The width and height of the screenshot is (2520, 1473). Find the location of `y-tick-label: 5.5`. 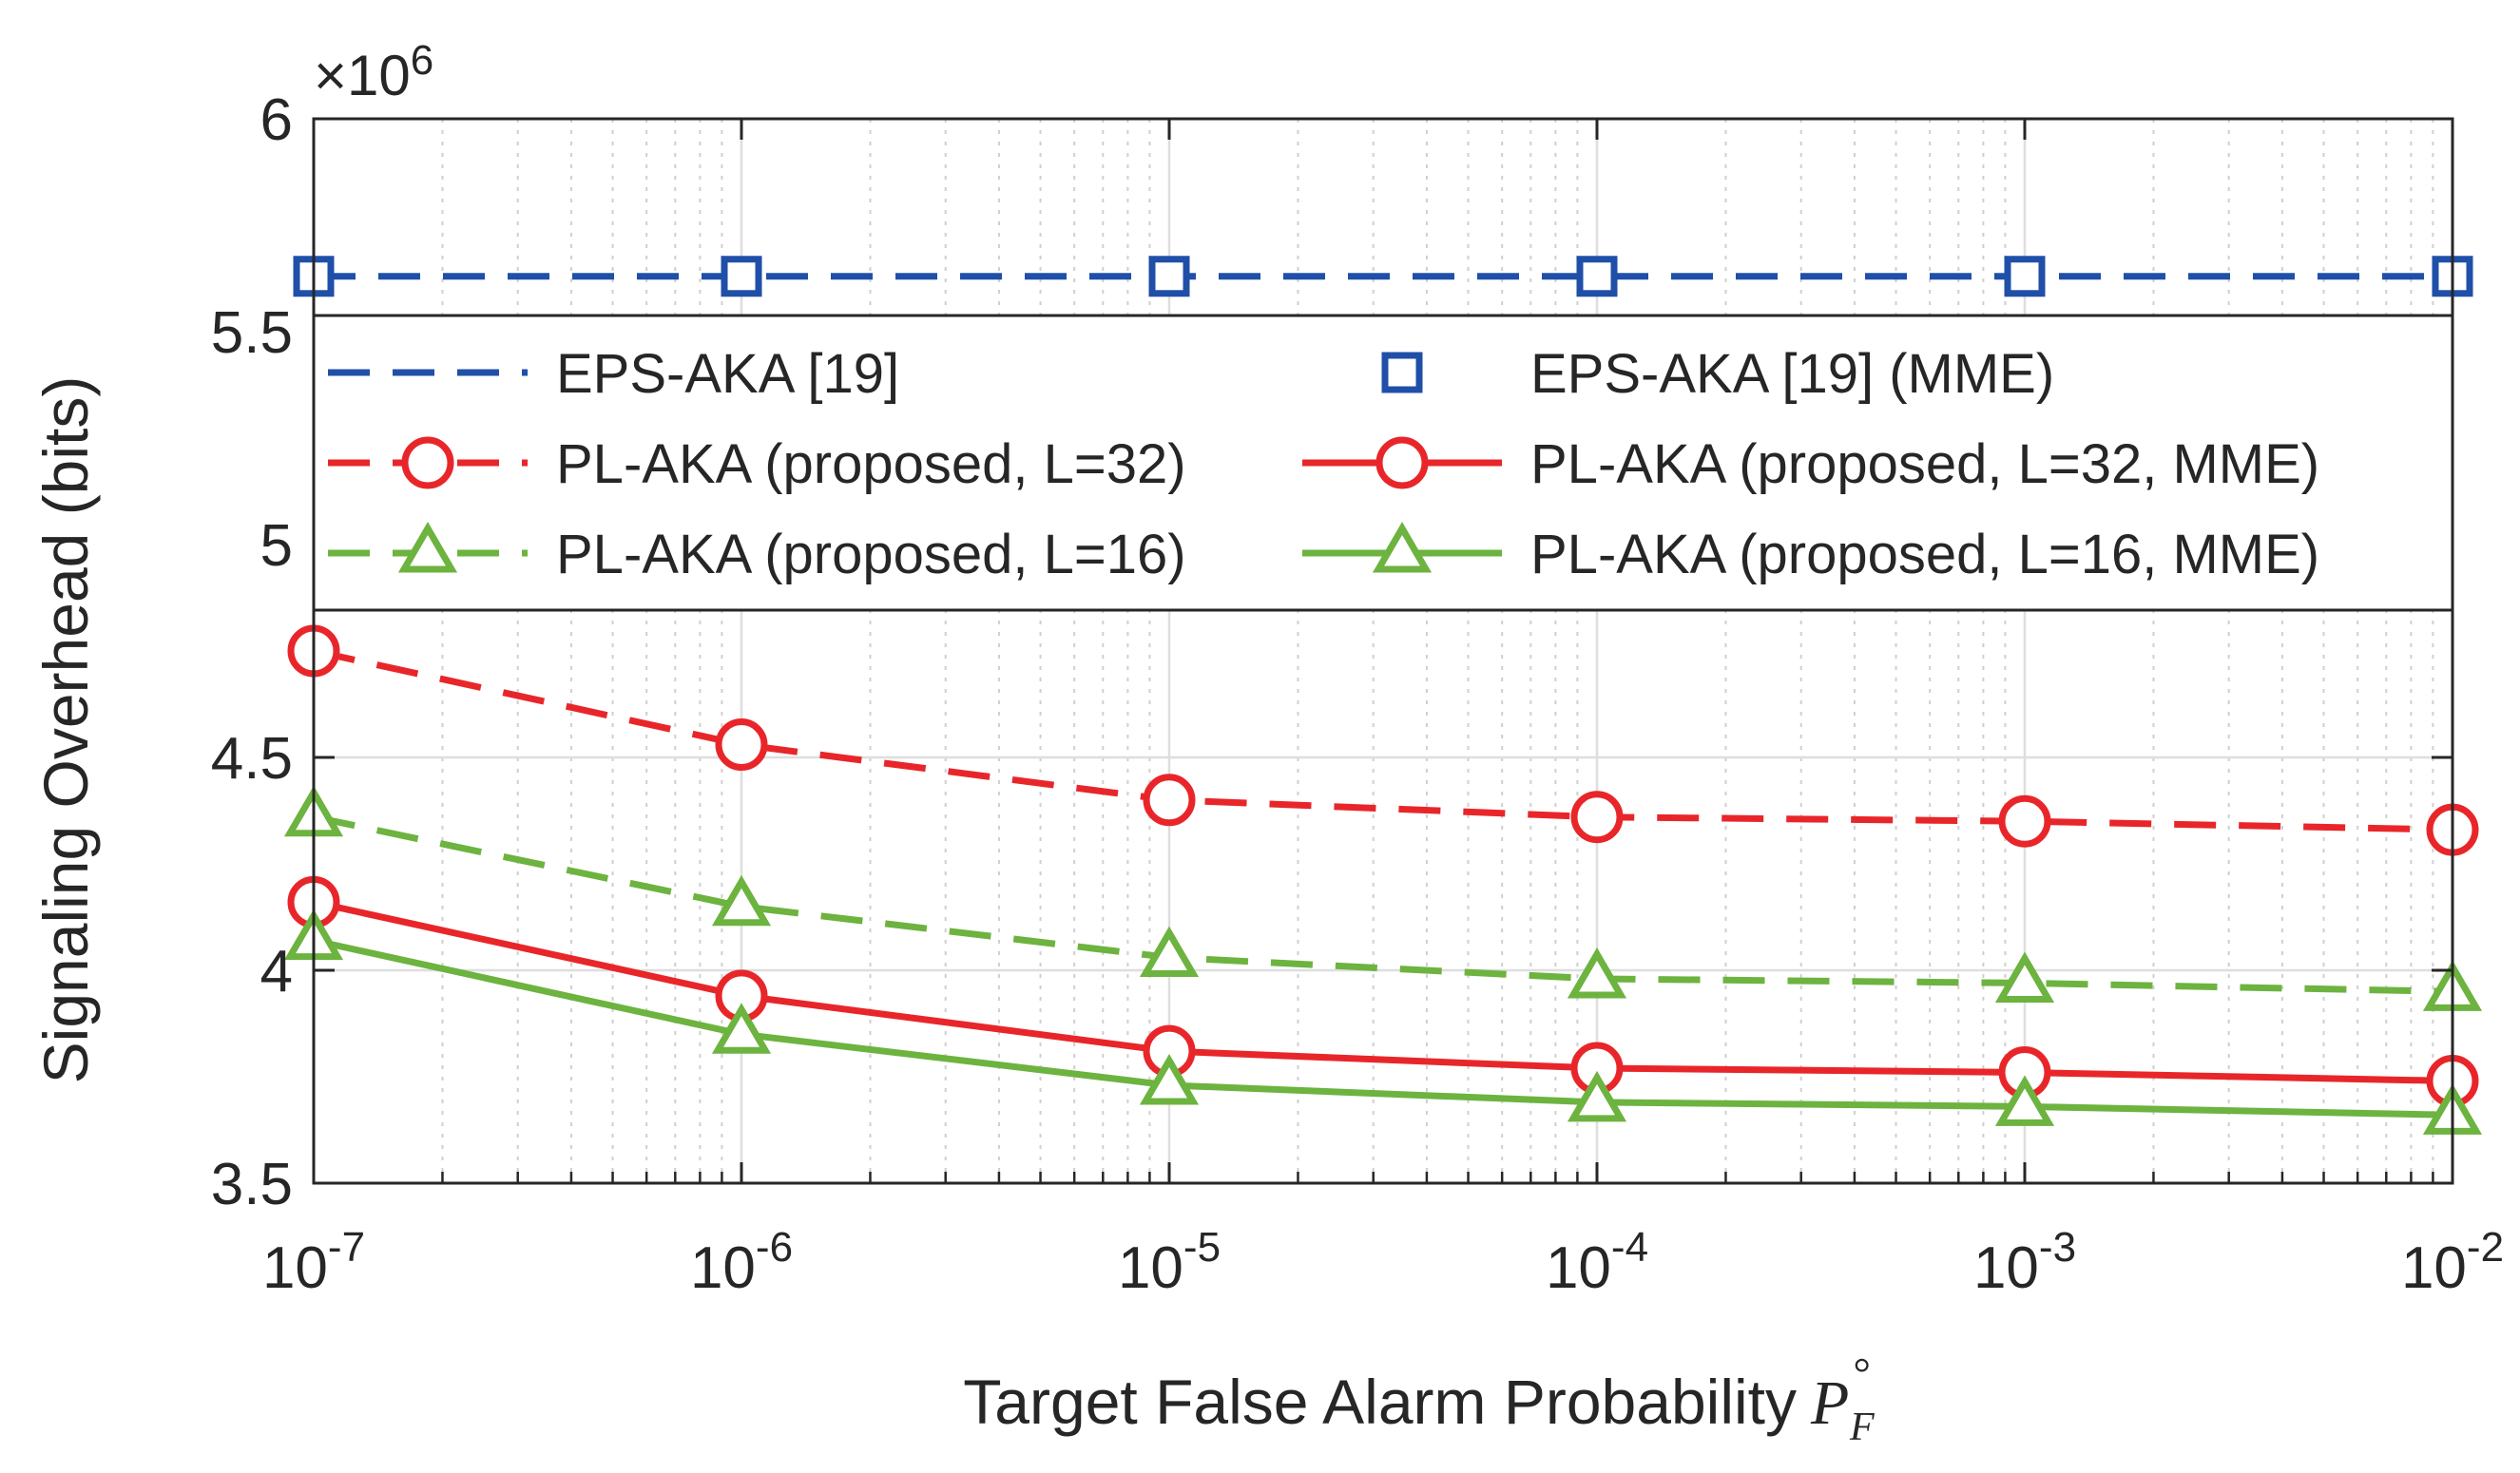

y-tick-label: 5.5 is located at coordinates (252, 333).